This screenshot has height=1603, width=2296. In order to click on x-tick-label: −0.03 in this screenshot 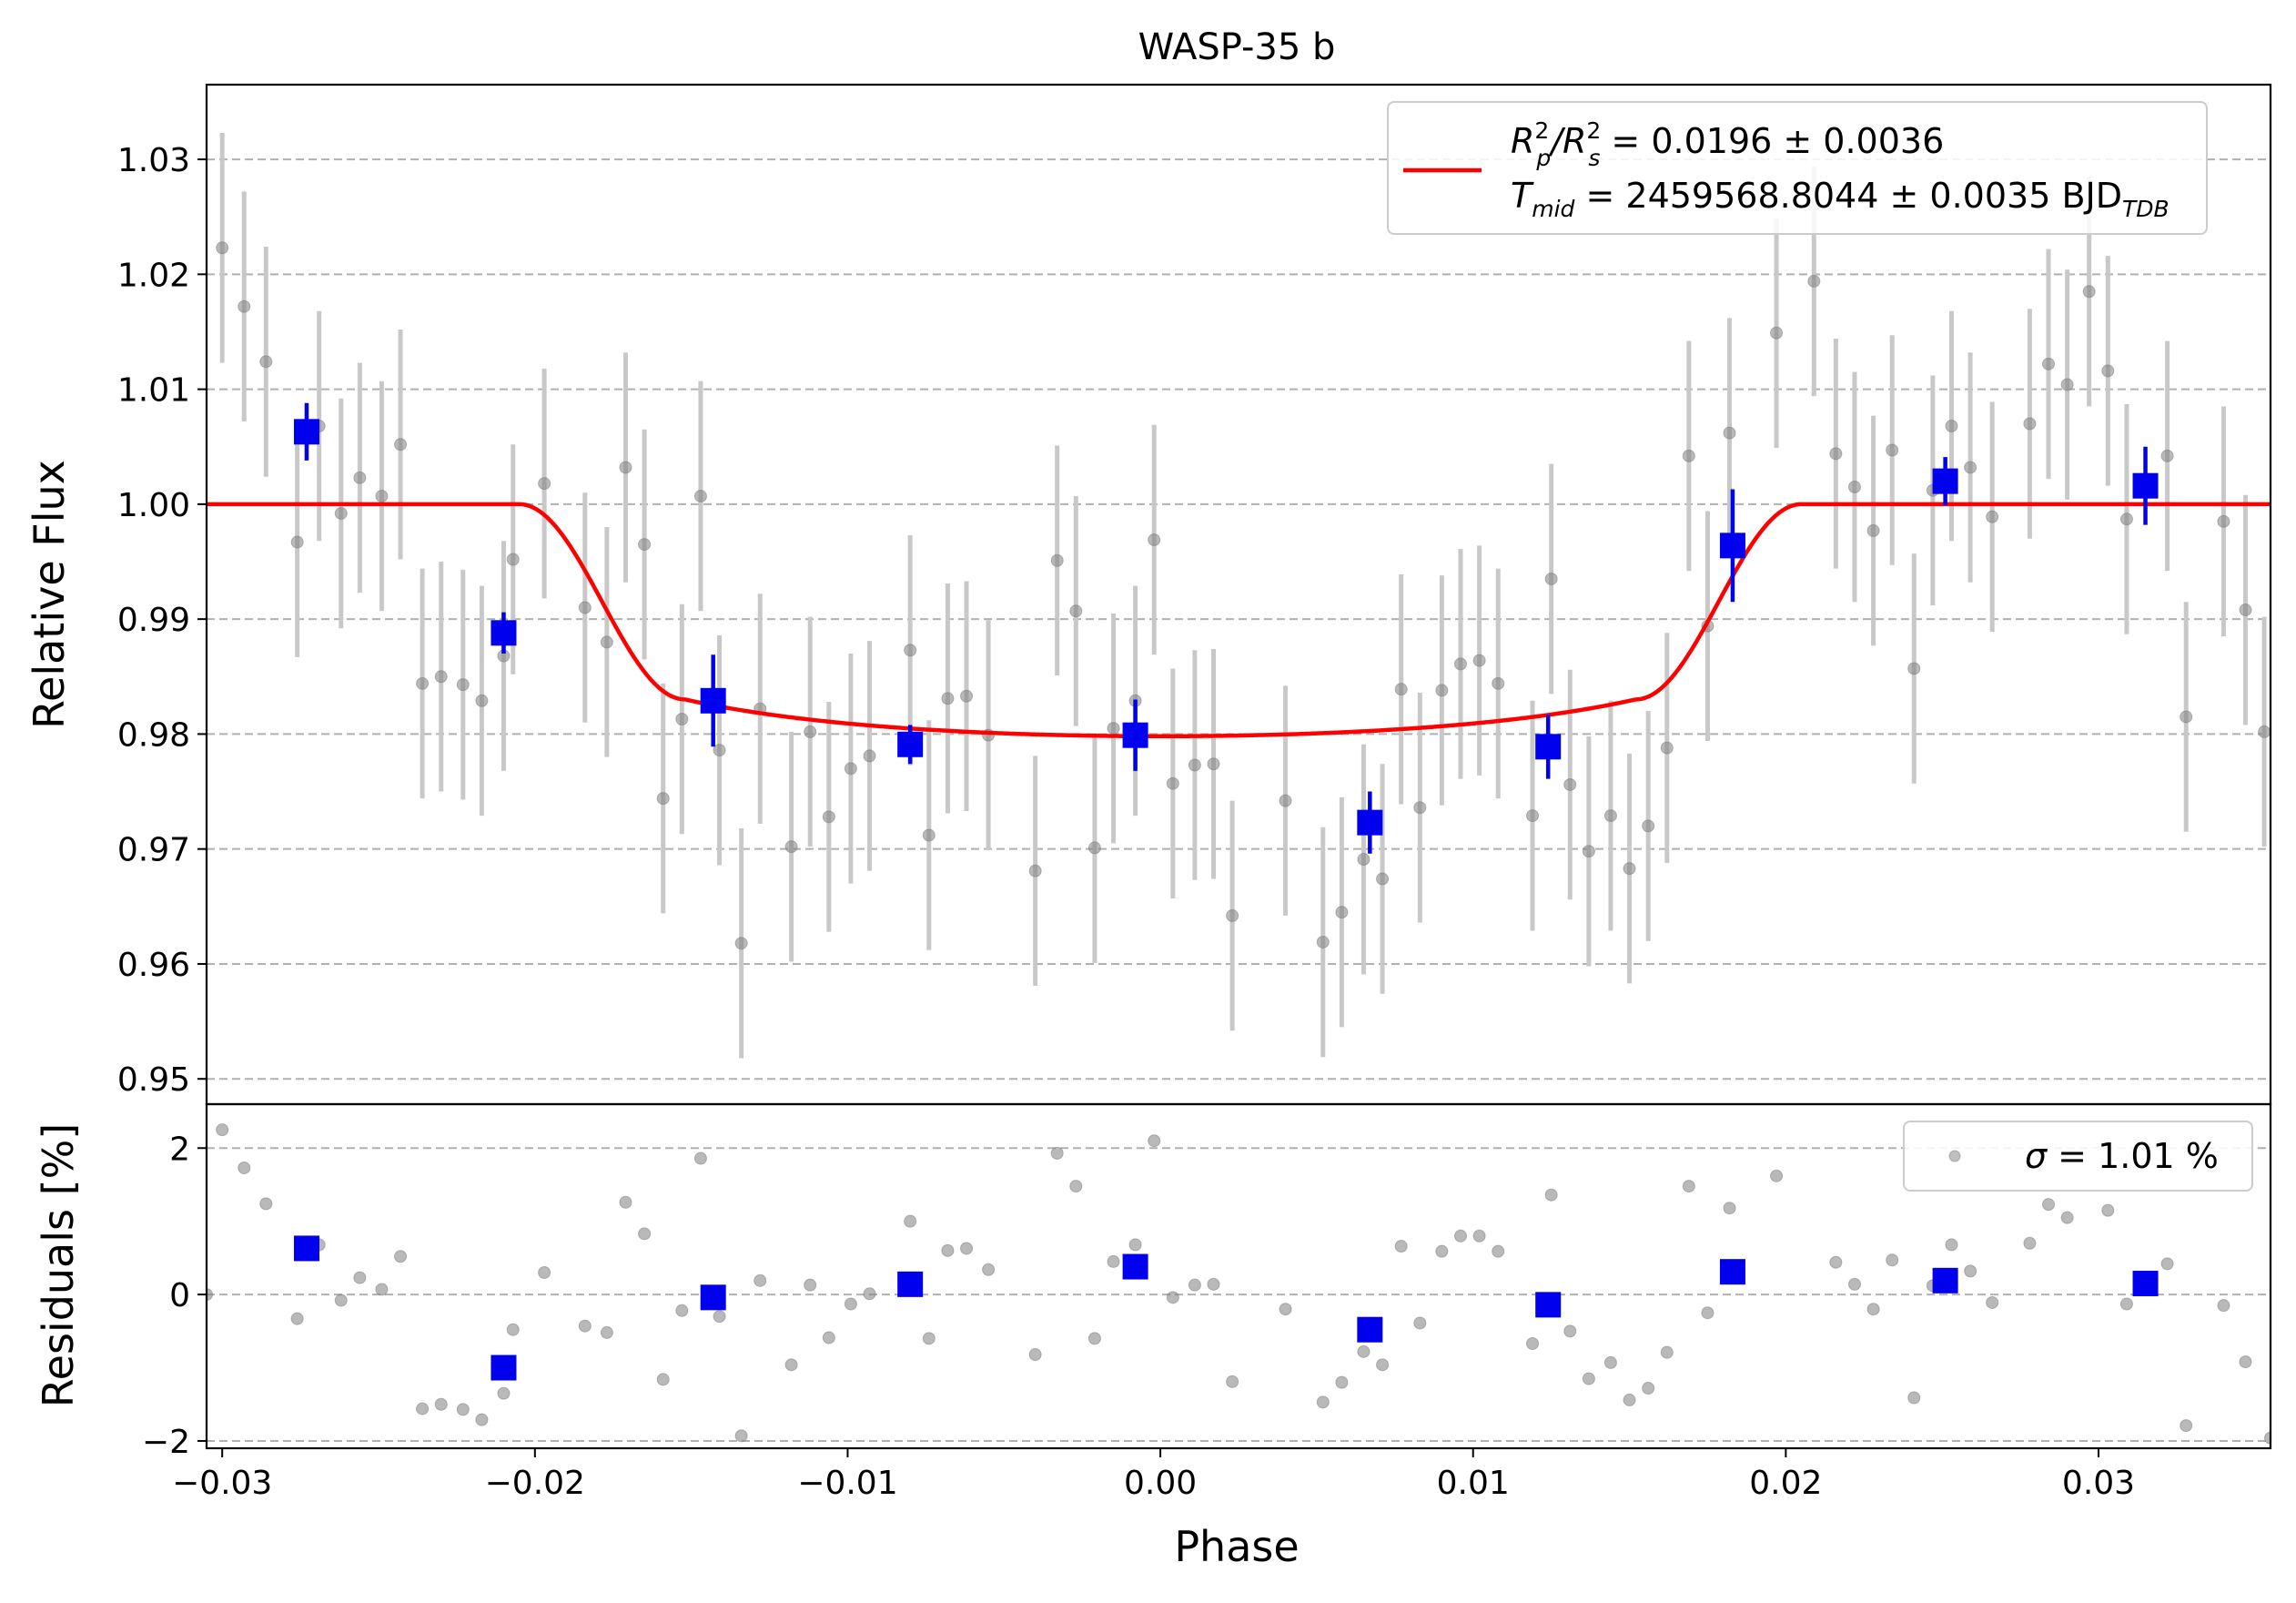, I will do `click(222, 1483)`.